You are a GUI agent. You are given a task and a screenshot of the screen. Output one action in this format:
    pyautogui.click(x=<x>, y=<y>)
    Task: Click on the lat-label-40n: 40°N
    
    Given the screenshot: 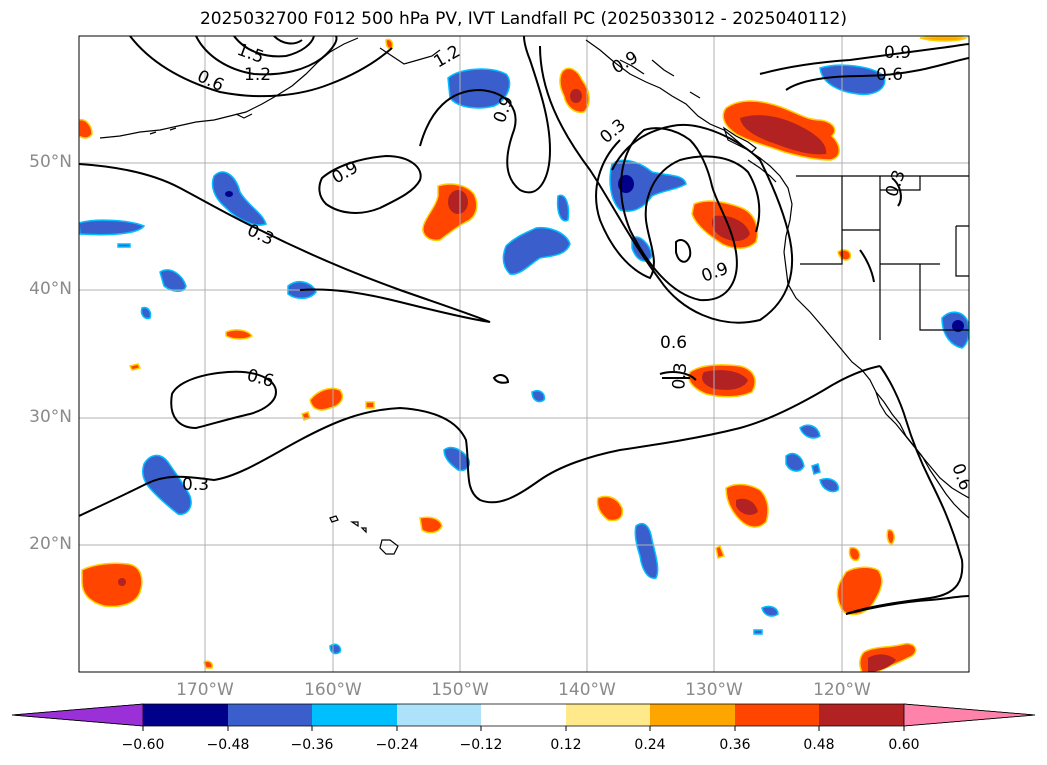 What is the action you would take?
    pyautogui.click(x=50, y=289)
    